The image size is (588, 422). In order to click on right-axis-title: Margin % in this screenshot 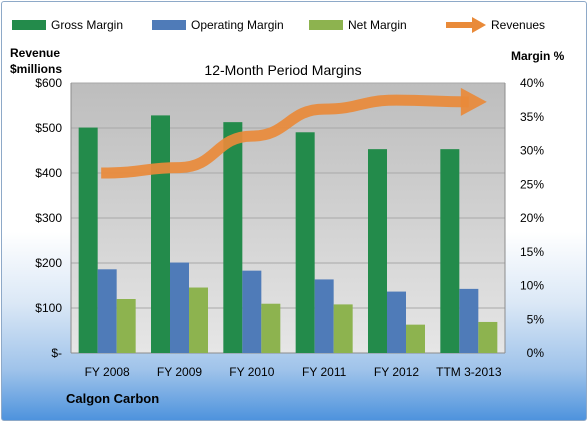, I will do `click(538, 56)`.